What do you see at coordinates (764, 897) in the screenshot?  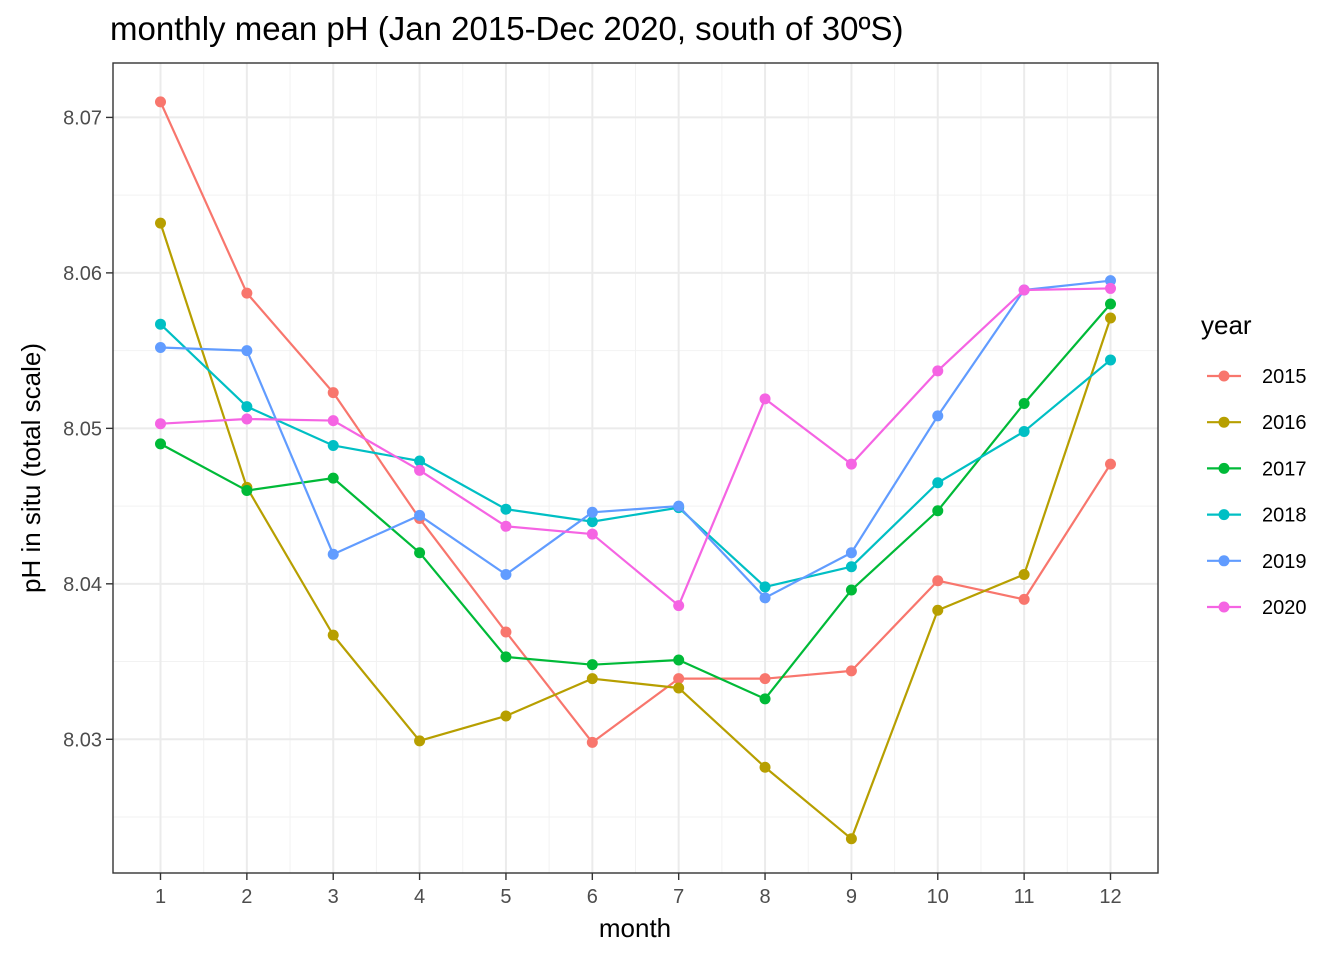 I see `x-tick-label: 8` at bounding box center [764, 897].